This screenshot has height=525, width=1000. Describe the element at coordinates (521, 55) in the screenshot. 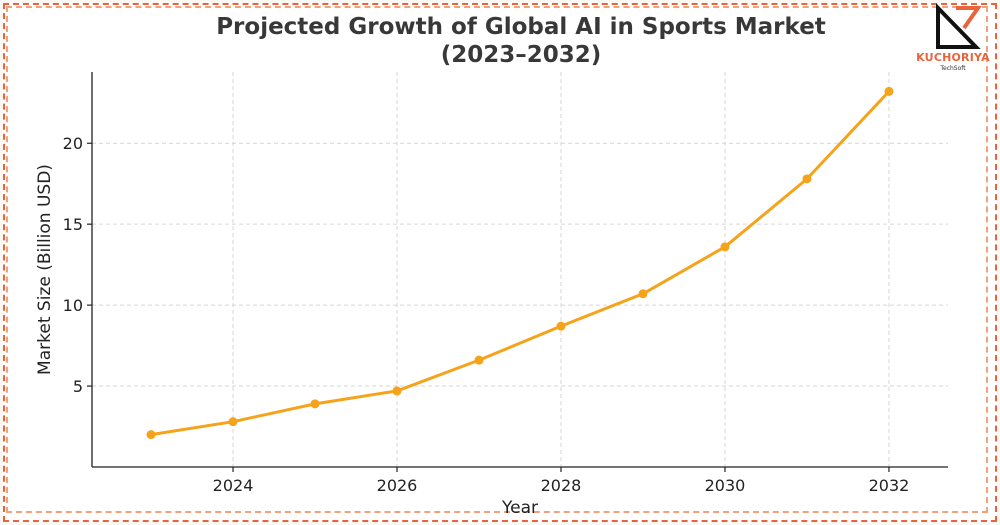

I see `chart-title-line2: (2023–2032)` at that location.